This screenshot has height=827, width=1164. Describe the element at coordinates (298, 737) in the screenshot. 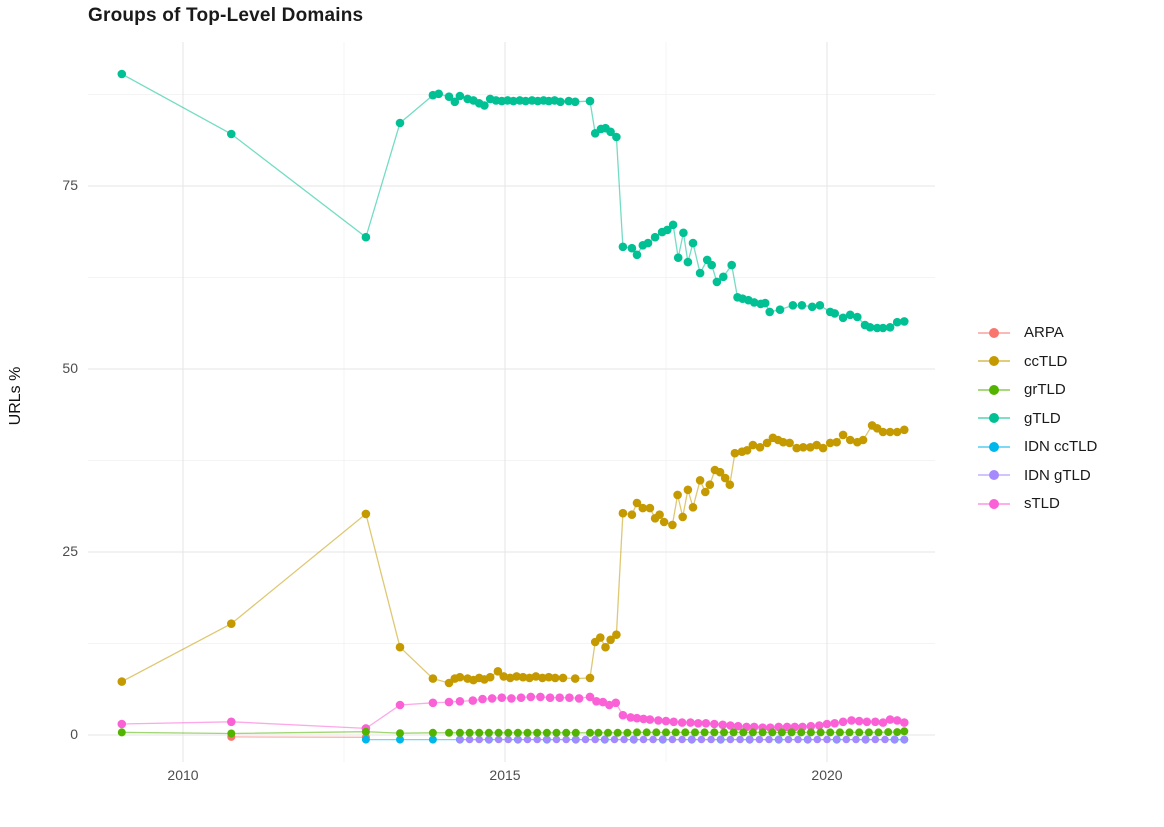

I see `series-arpa` at that location.